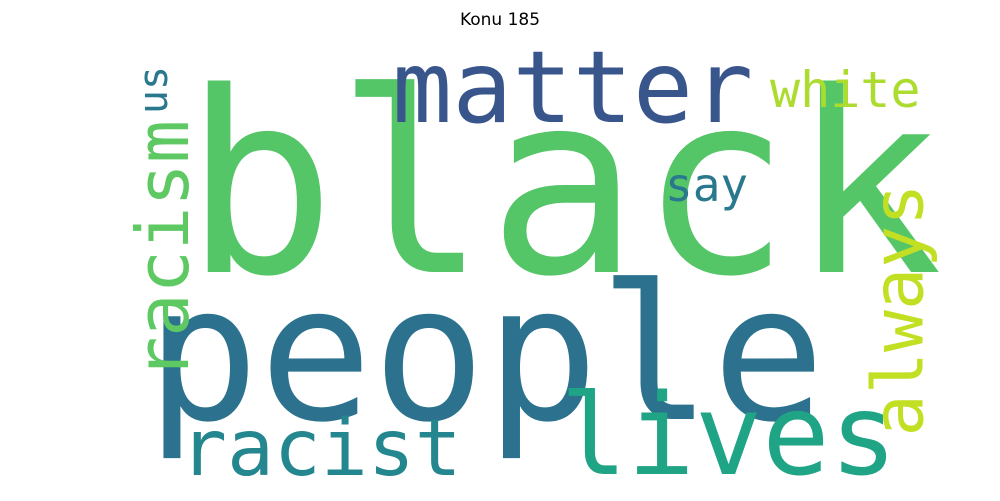 The image size is (1000, 501). I want to click on word-say: say, so click(707, 185).